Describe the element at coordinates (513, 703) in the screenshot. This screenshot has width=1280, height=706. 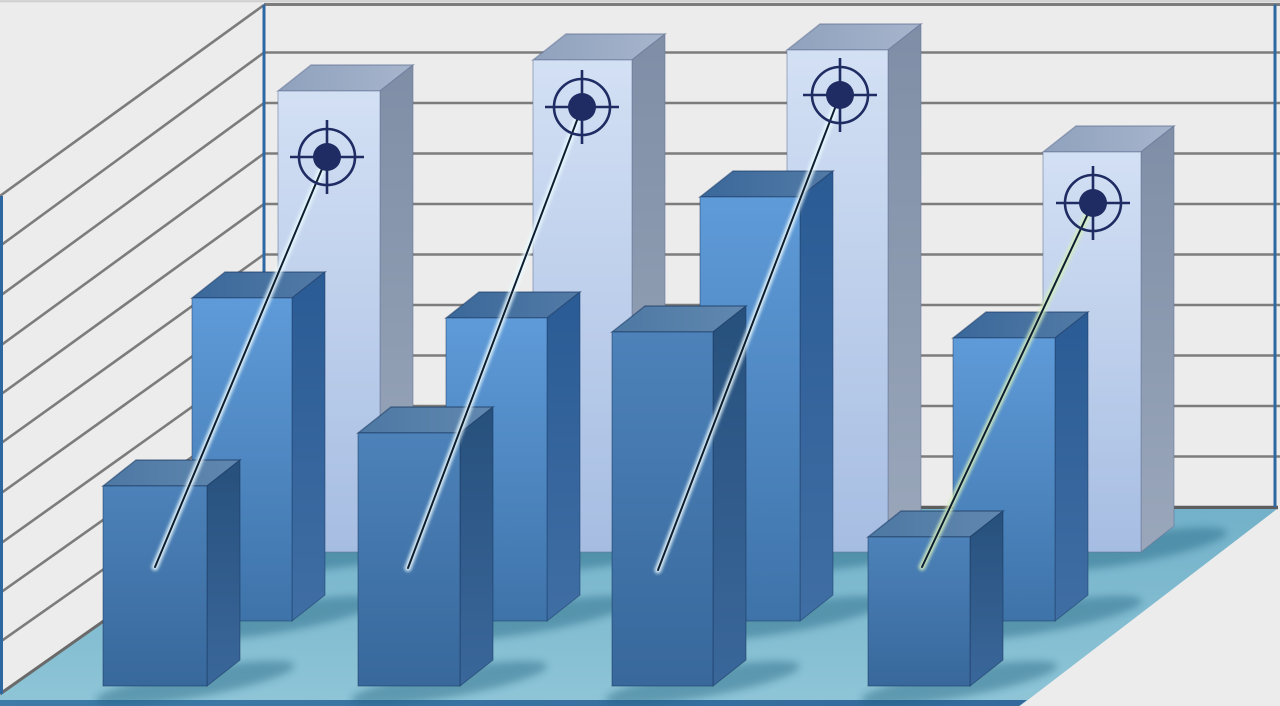
I see `floor-front-strip` at that location.